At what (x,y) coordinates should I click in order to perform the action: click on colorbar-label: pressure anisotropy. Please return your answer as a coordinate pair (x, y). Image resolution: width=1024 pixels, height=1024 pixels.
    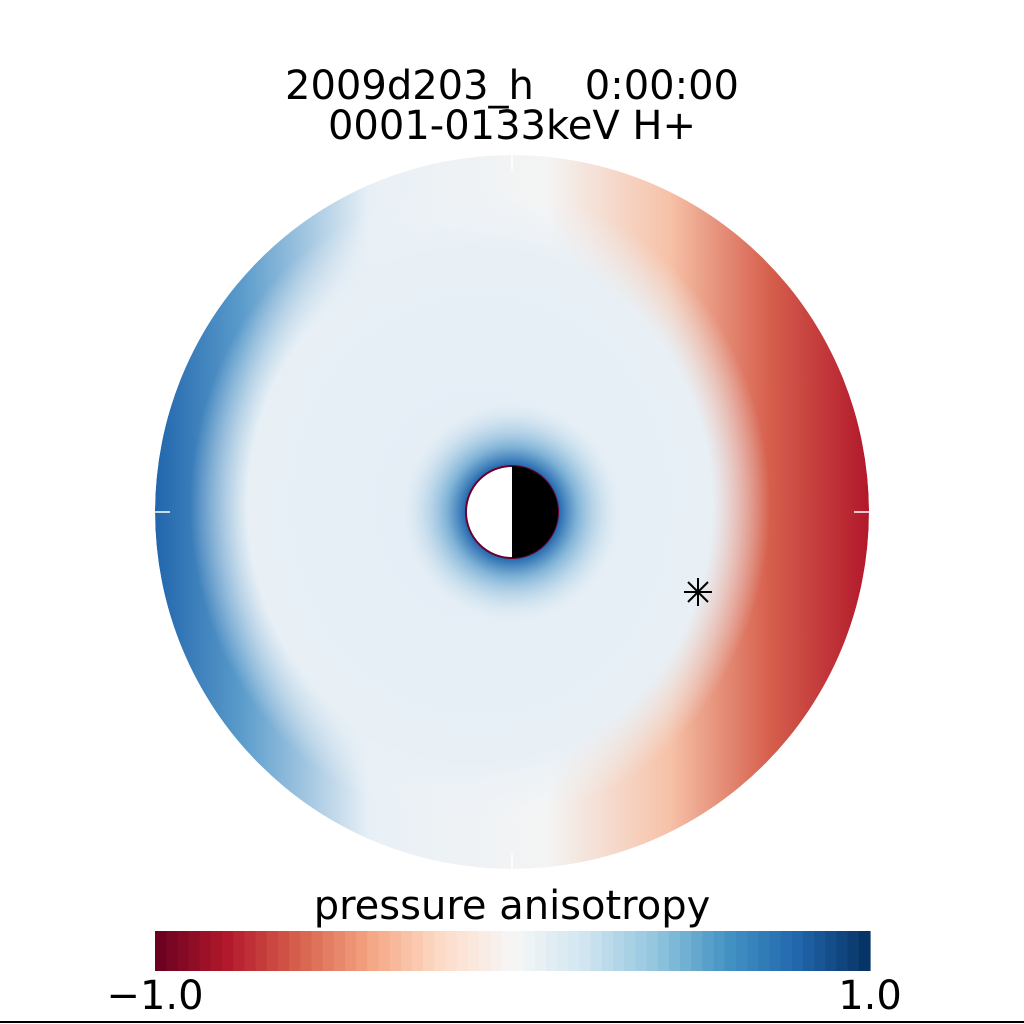
    Looking at the image, I should click on (512, 906).